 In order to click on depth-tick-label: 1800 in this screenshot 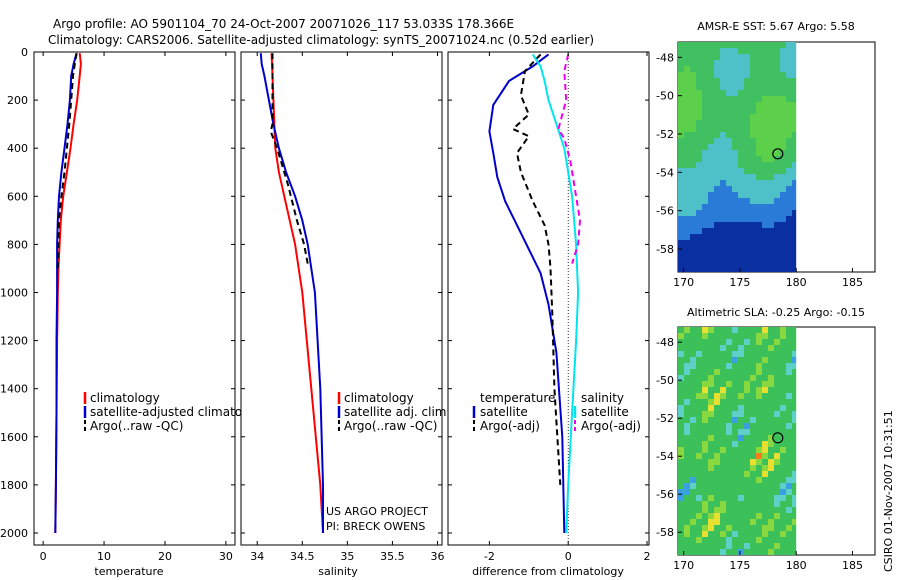, I will do `click(14, 485)`.